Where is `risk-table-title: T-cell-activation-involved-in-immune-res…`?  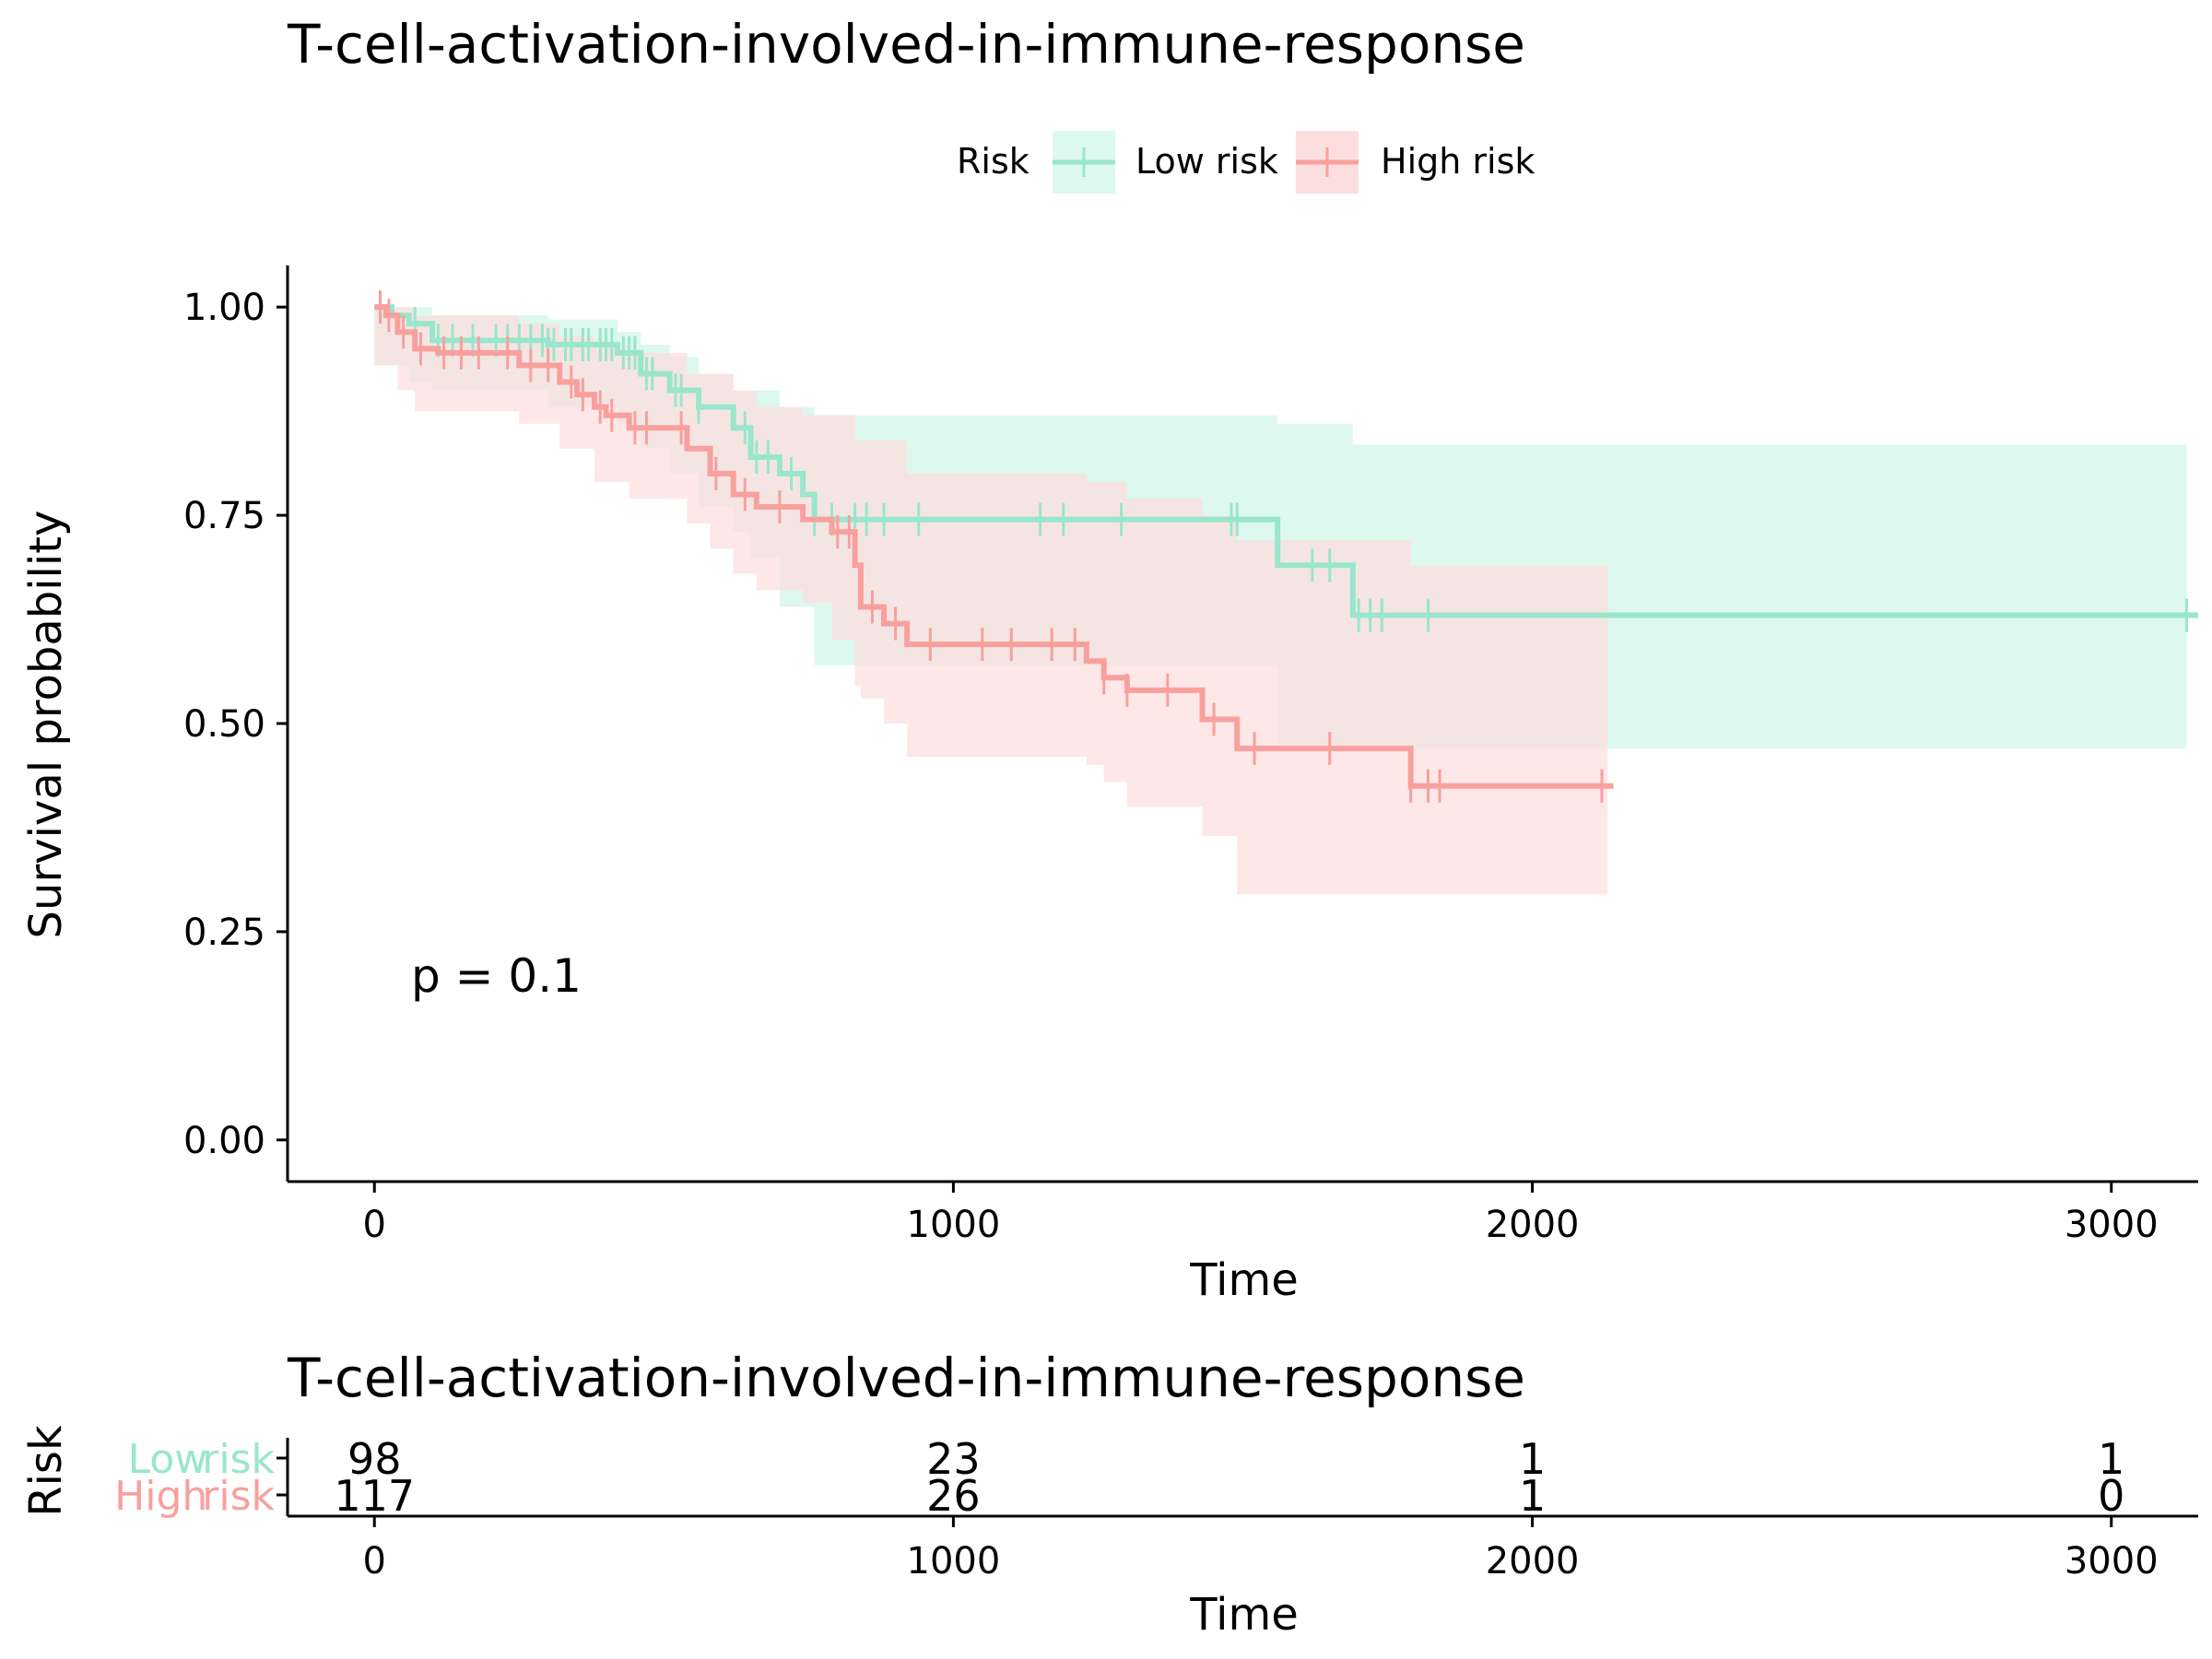 risk-table-title: T-cell-activation-involved-in-immune-res… is located at coordinates (906, 1378).